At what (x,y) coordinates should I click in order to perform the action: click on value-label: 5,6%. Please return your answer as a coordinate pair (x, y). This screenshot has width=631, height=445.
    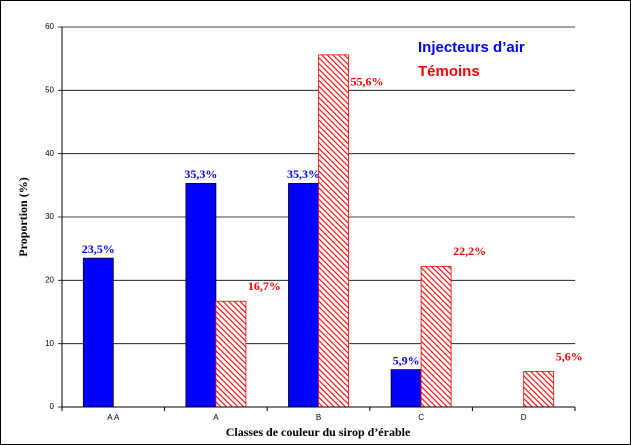
    Looking at the image, I should click on (569, 356).